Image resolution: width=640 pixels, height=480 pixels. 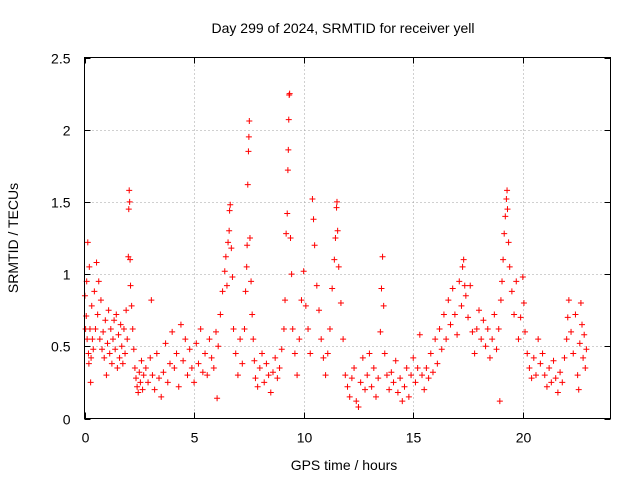 What do you see at coordinates (195, 438) in the screenshot?
I see `x-tick-label: 5` at bounding box center [195, 438].